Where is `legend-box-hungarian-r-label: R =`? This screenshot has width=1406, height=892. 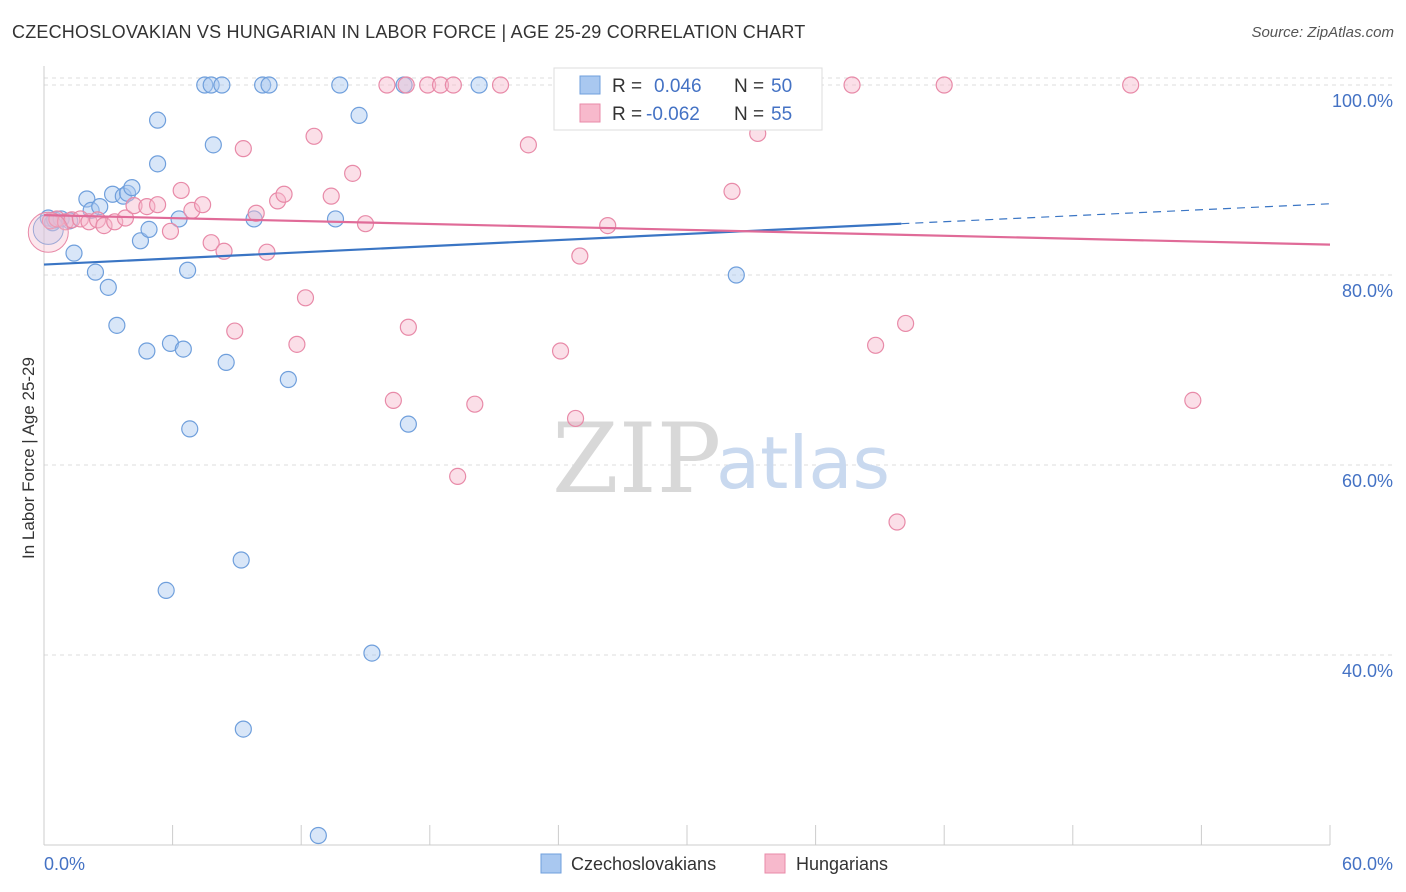
legend-box-hungarian-r-label: R = is located at coordinates (627, 114).